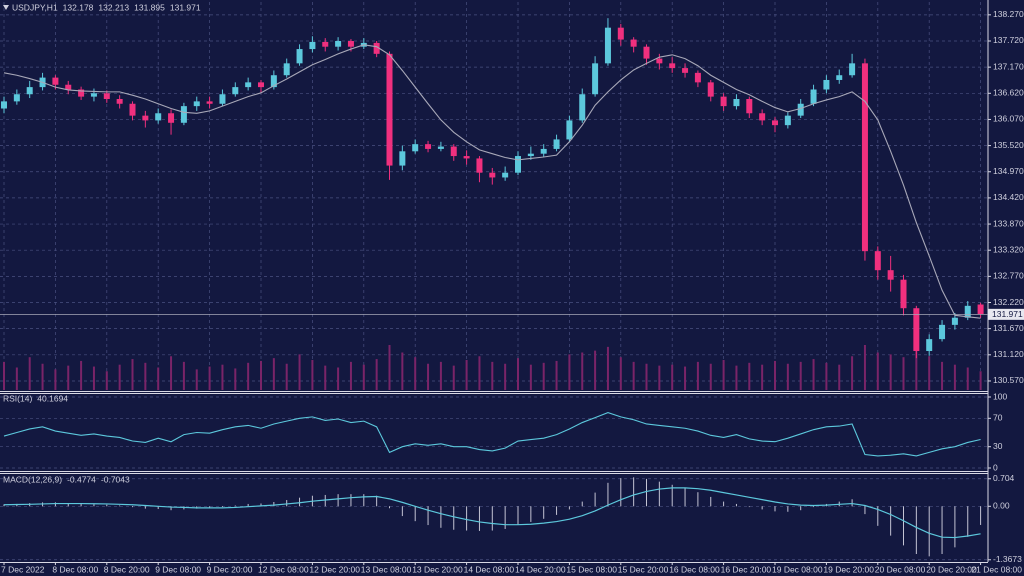 The image size is (1024, 576). I want to click on menu-triangle, so click(6, 7).